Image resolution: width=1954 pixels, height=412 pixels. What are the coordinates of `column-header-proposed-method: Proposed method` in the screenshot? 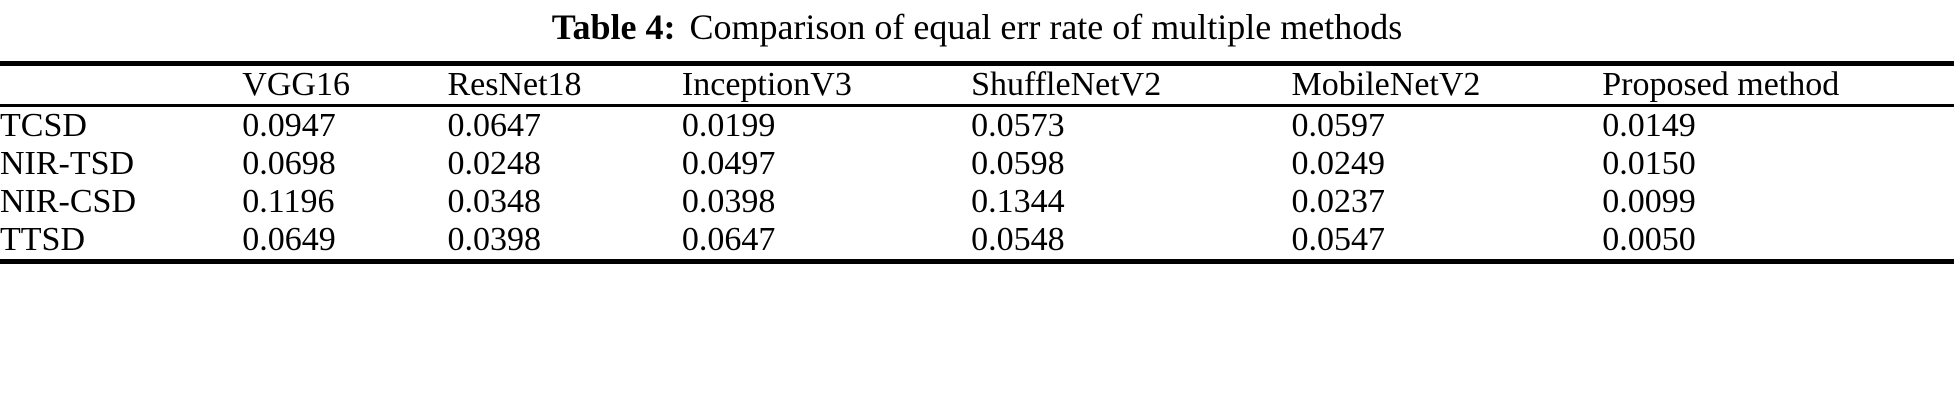 It's located at (1778, 84).